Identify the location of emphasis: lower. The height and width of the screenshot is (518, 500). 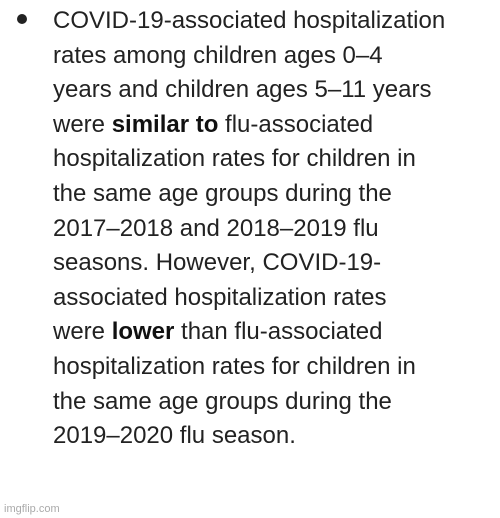
(143, 332).